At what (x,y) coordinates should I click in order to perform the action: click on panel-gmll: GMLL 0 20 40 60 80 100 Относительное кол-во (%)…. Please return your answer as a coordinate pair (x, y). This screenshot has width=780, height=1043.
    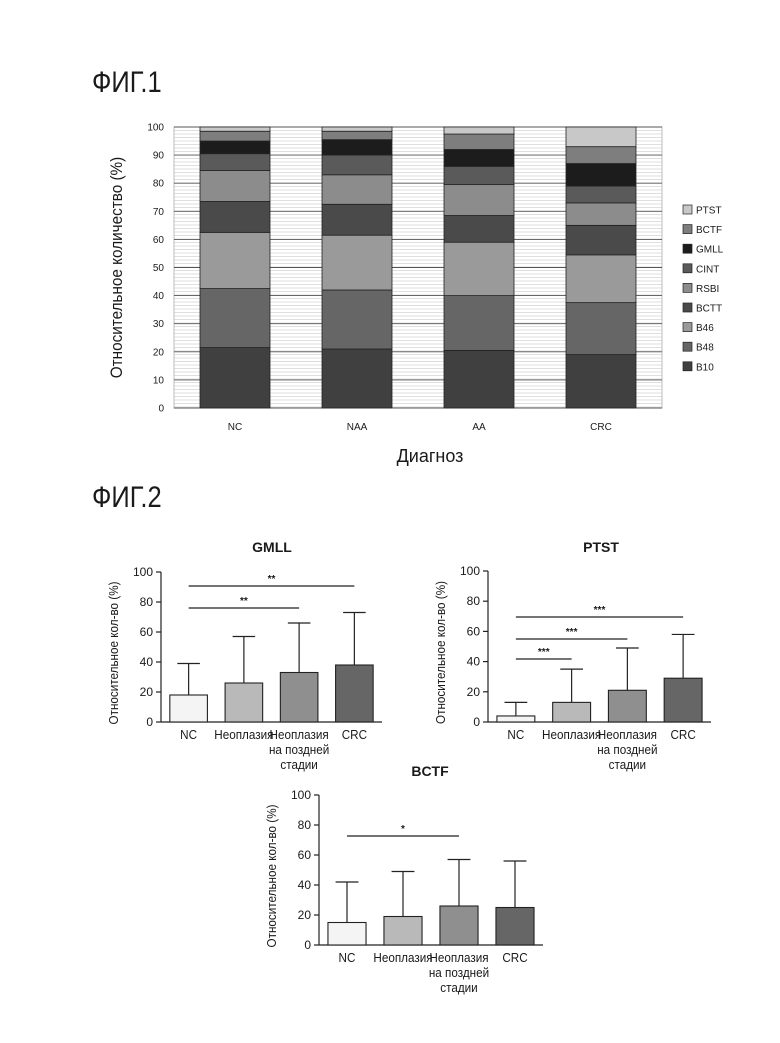
    Looking at the image, I should click on (244, 655).